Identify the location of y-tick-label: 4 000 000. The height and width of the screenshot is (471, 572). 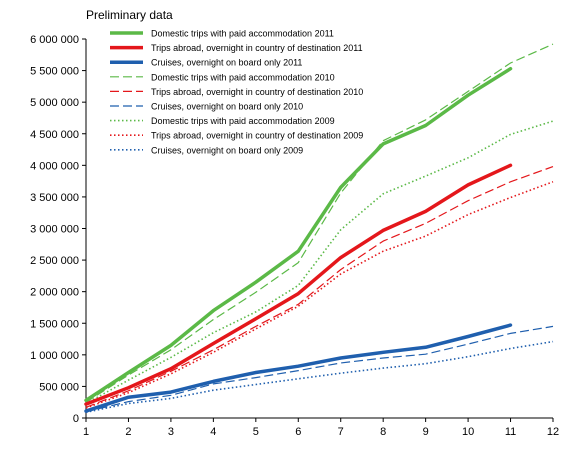
(54, 166).